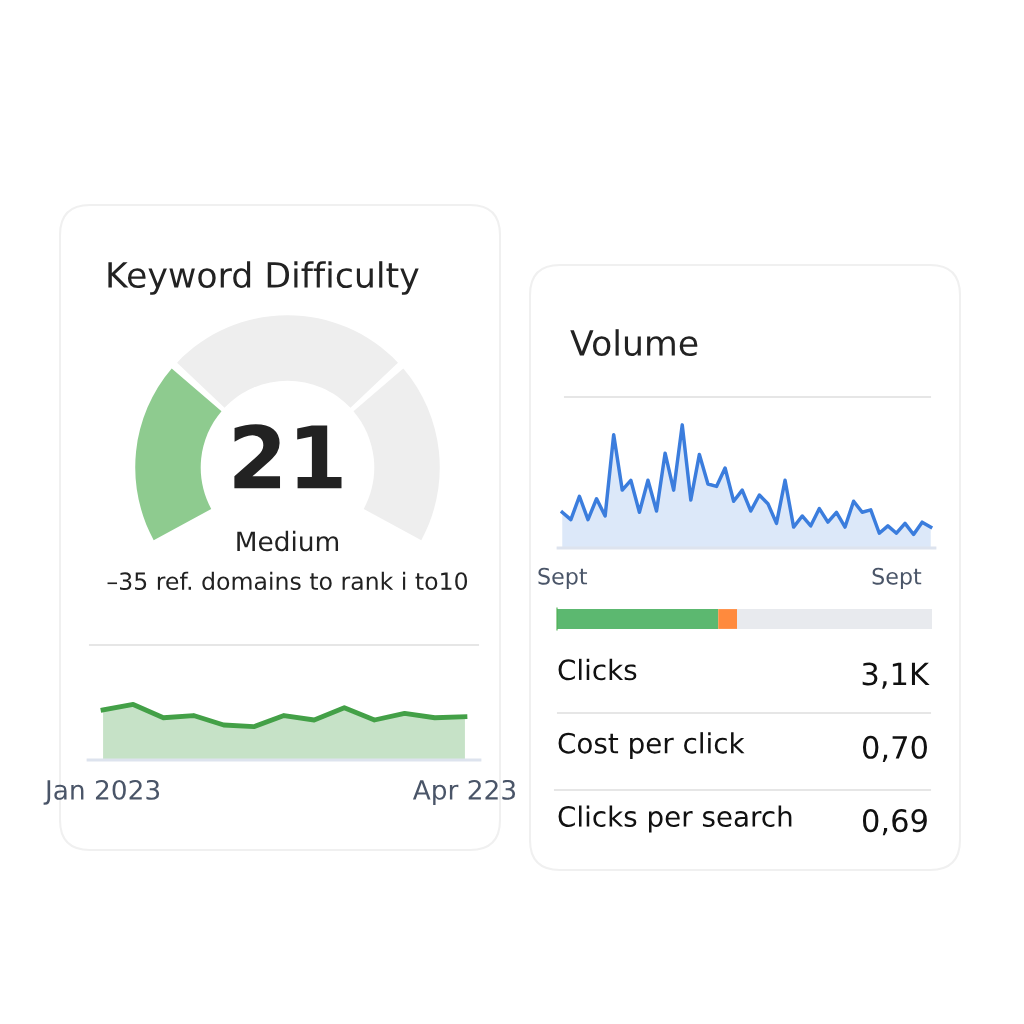 The width and height of the screenshot is (1024, 1024). Describe the element at coordinates (896, 675) in the screenshot. I see `text: 3,1K` at that location.